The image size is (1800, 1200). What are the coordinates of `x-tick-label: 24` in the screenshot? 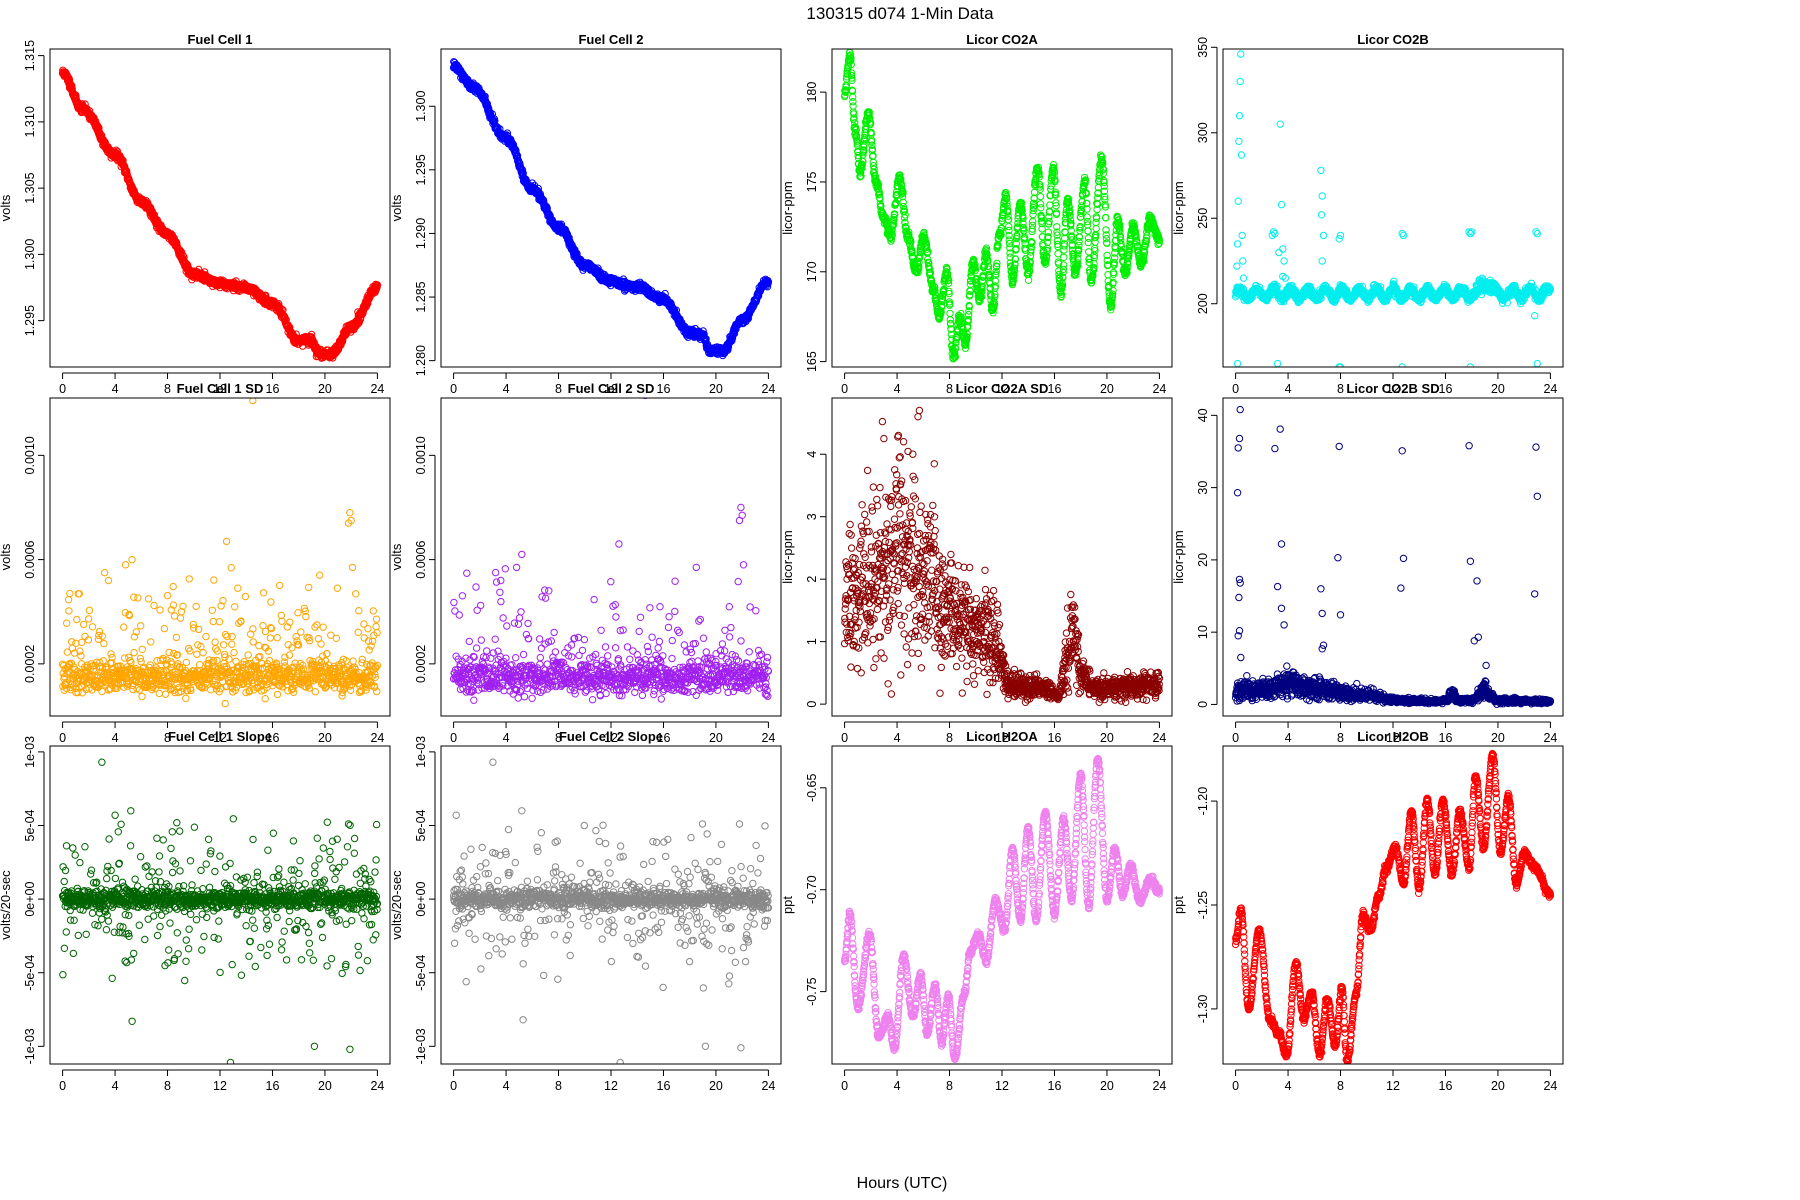 It's located at (1159, 389).